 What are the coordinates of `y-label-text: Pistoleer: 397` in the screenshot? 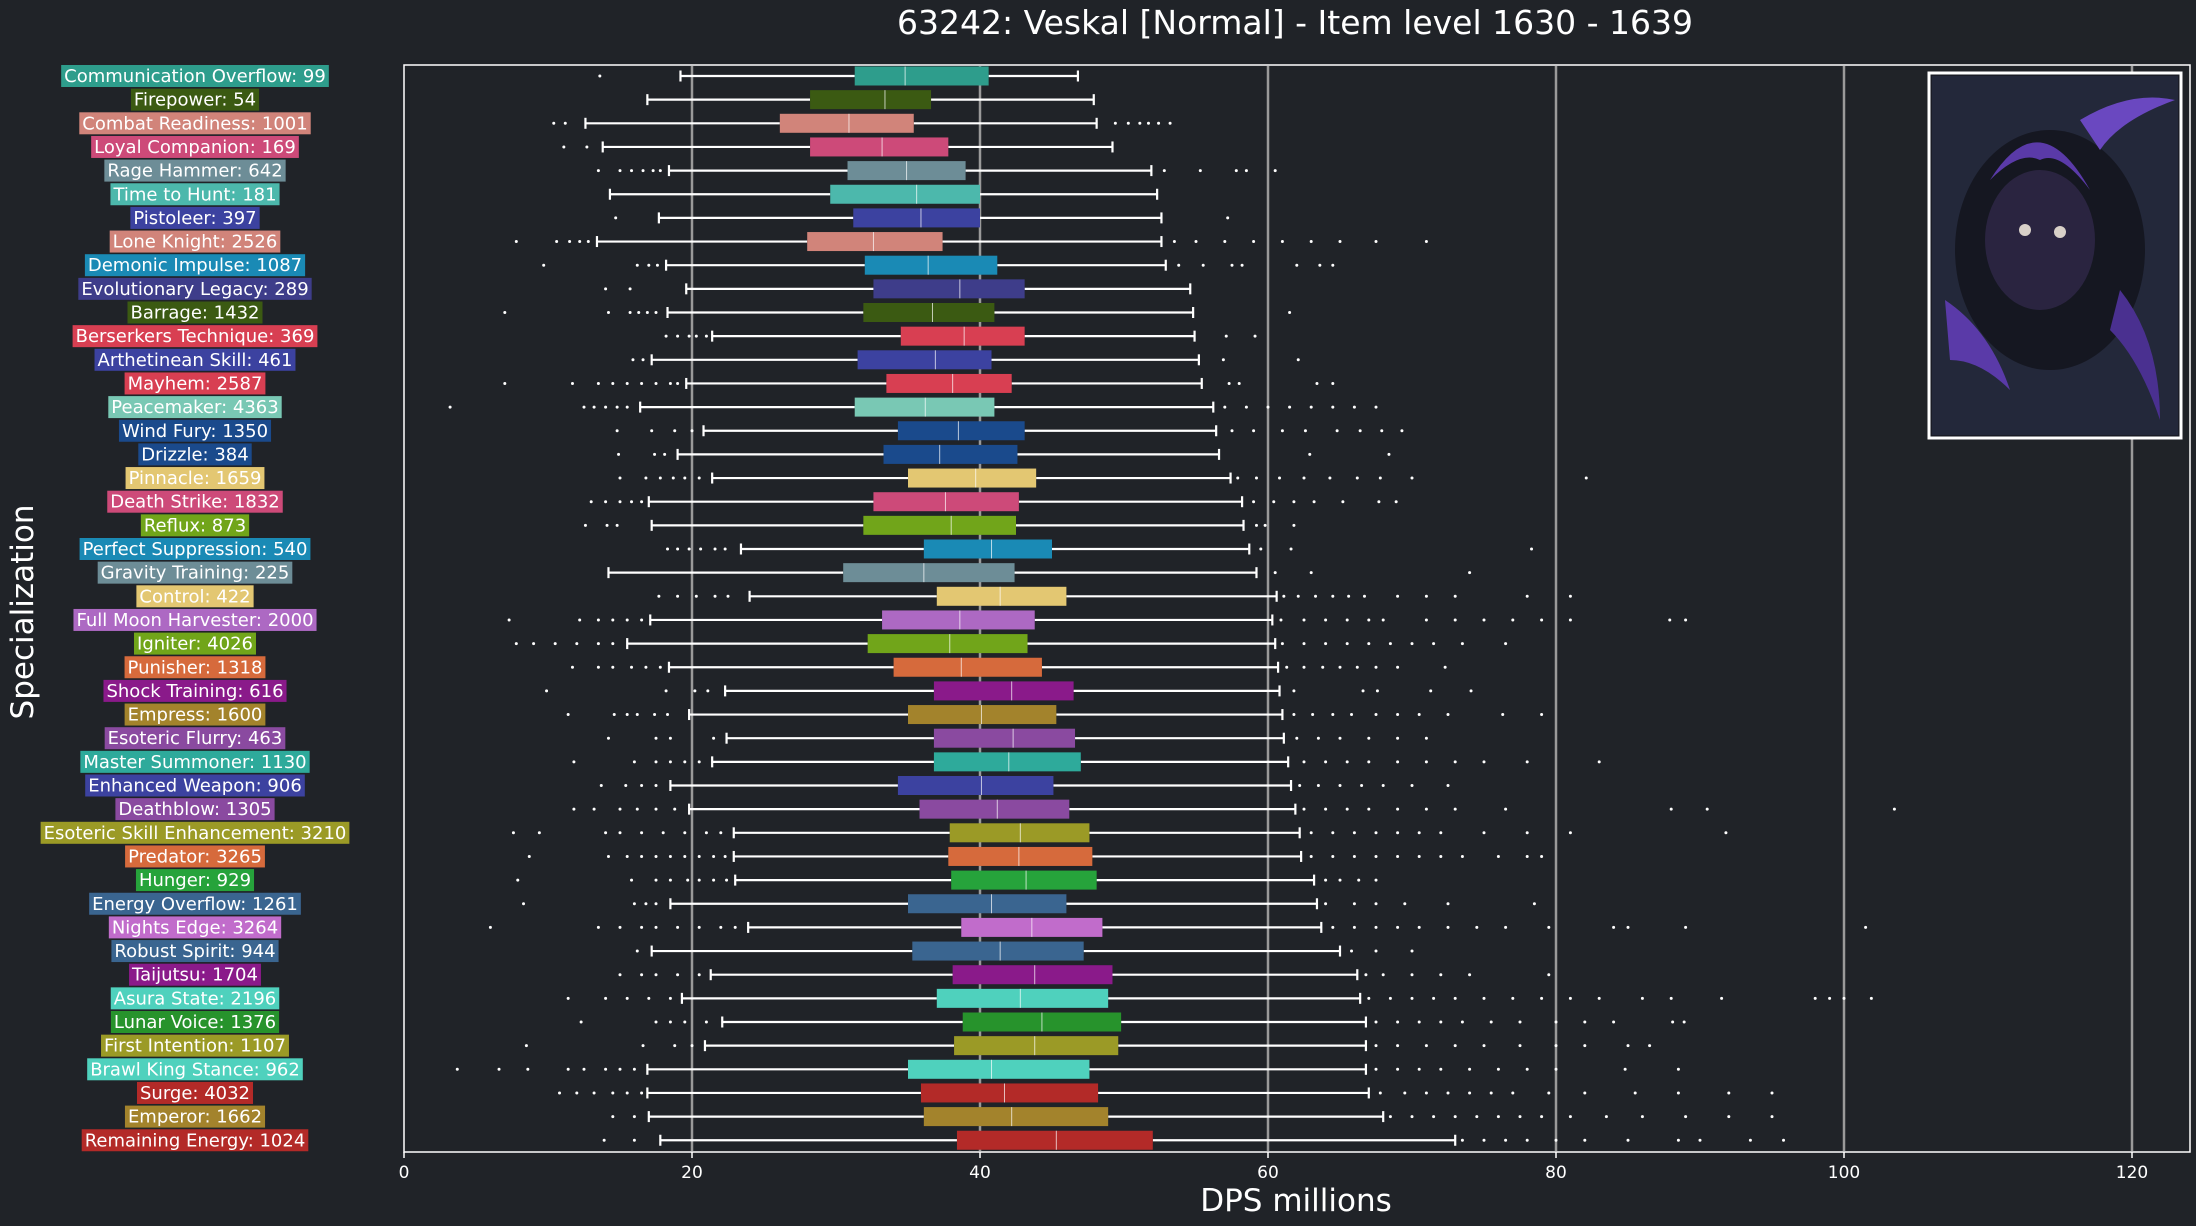 It's located at (194, 218).